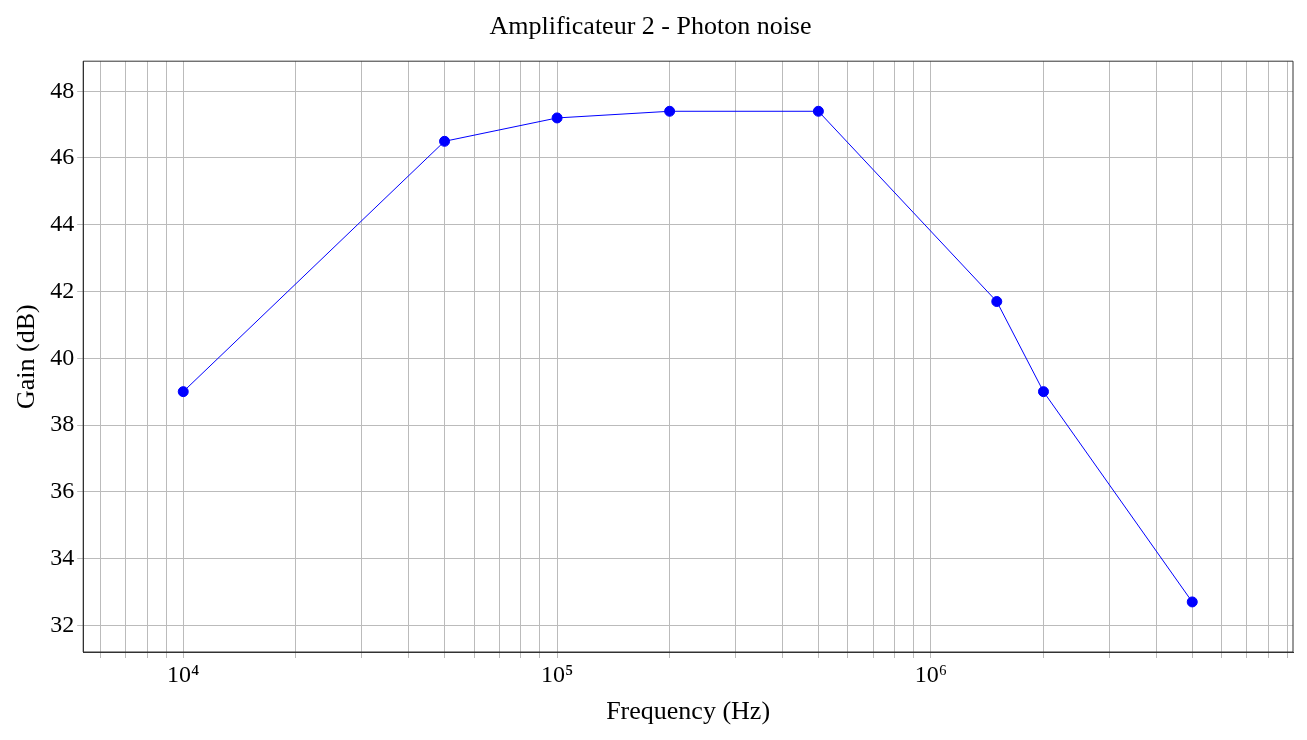 The width and height of the screenshot is (1307, 740). What do you see at coordinates (62, 623) in the screenshot?
I see `y-tick-label: 32` at bounding box center [62, 623].